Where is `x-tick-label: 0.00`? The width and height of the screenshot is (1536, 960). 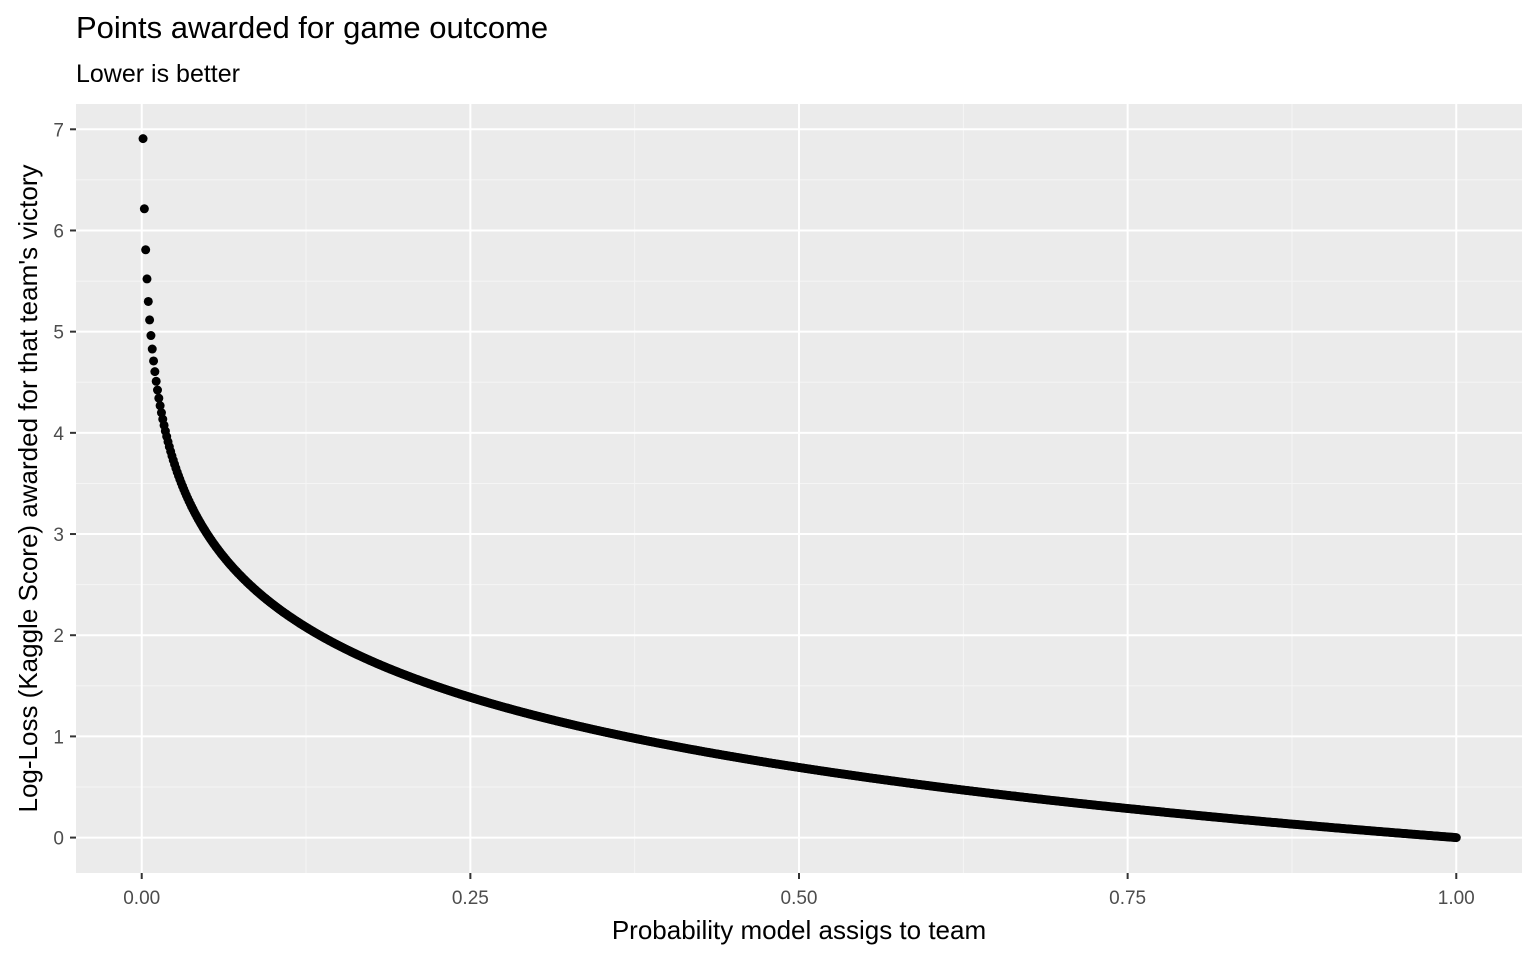 x-tick-label: 0.00 is located at coordinates (141, 898).